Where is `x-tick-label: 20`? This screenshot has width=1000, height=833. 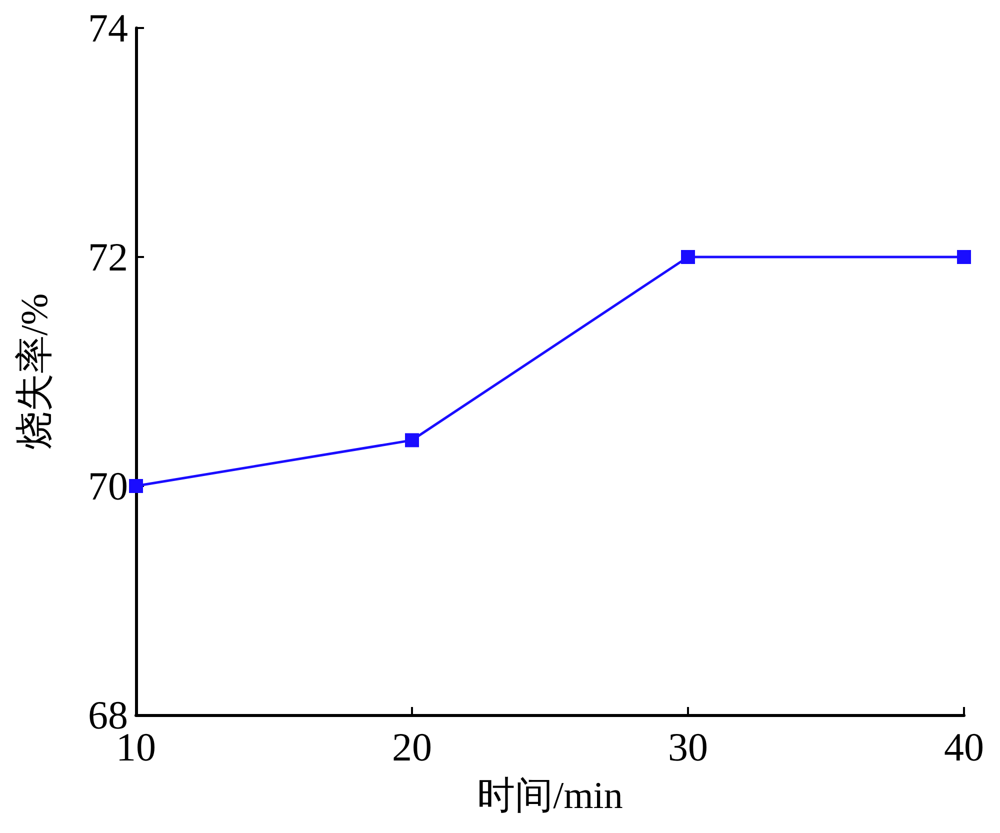
x-tick-label: 20 is located at coordinates (412, 747).